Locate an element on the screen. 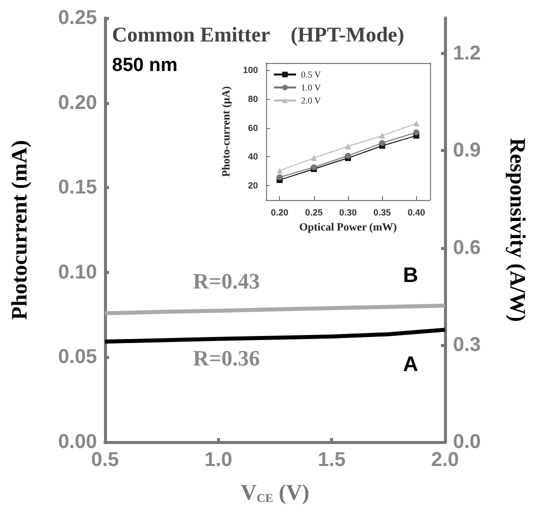 The width and height of the screenshot is (537, 517). annotation: 850 nm is located at coordinates (145, 65).